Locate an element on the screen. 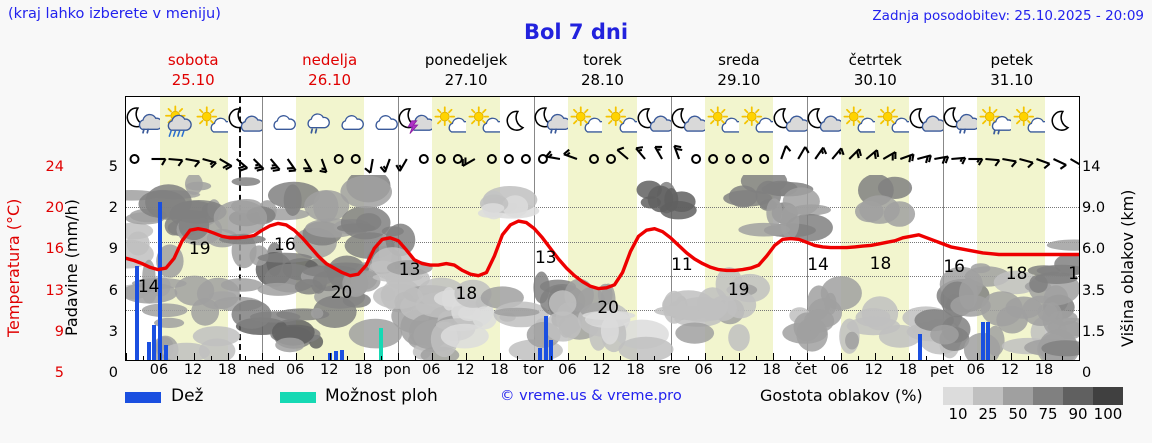 This screenshot has height=443, width=1152. cloud-density-value: 75 is located at coordinates (1048, 414).